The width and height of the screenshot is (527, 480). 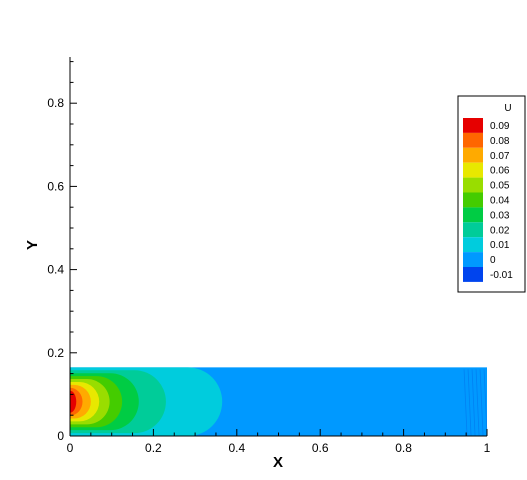 What do you see at coordinates (500, 171) in the screenshot?
I see `legend-label-0.06: 0.06` at bounding box center [500, 171].